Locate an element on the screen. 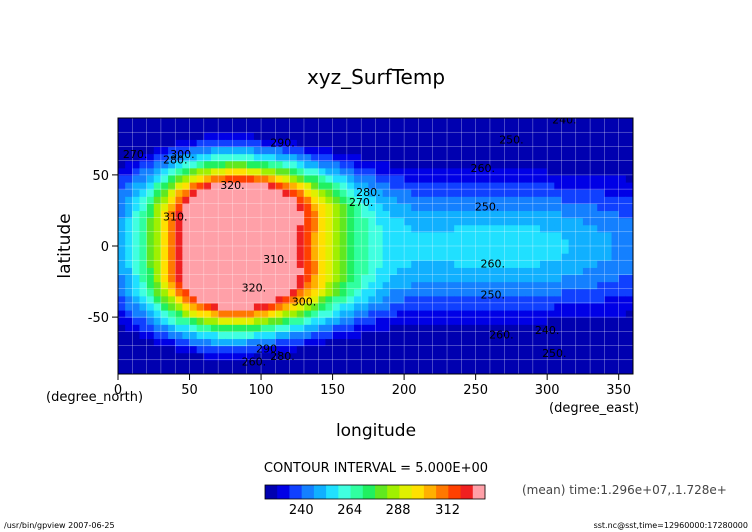  colorbar is located at coordinates (375, 492).